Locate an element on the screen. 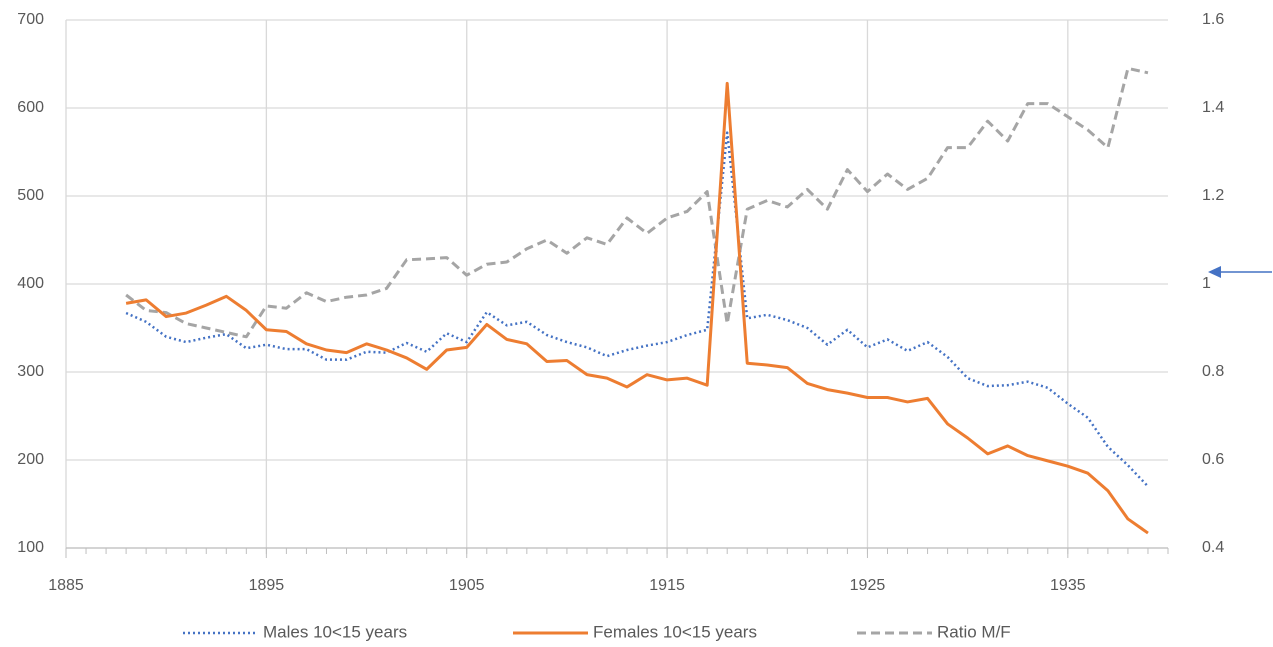 This screenshot has height=647, width=1273. y-tick-label: 500 is located at coordinates (30, 195).